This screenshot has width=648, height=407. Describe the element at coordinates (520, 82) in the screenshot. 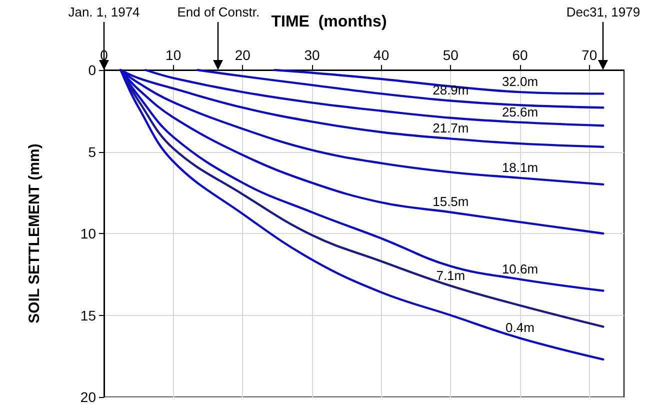

I see `series-label: 32.0m` at that location.